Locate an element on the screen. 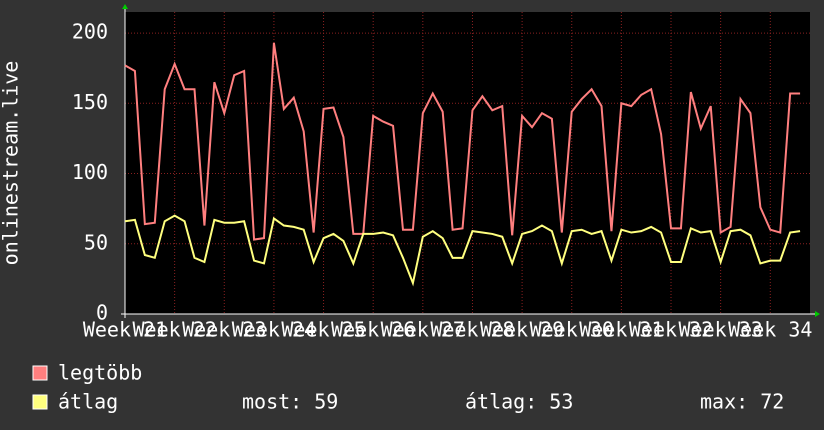 The image size is (824, 430). y-tick-label: 0 is located at coordinates (102, 313).